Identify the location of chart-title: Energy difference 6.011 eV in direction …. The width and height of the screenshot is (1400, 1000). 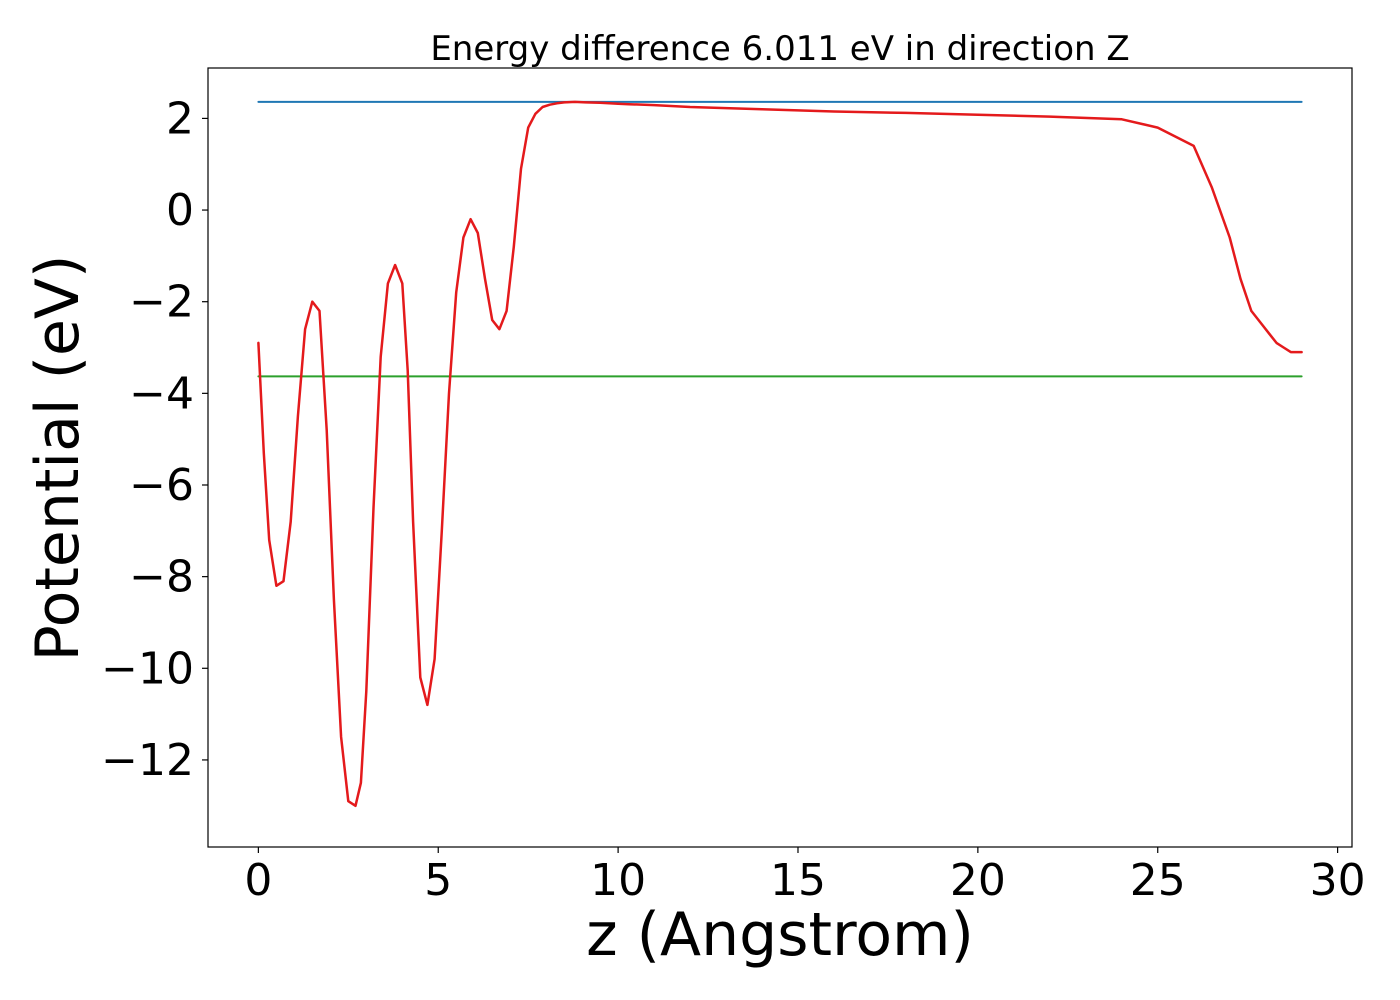
(779, 49).